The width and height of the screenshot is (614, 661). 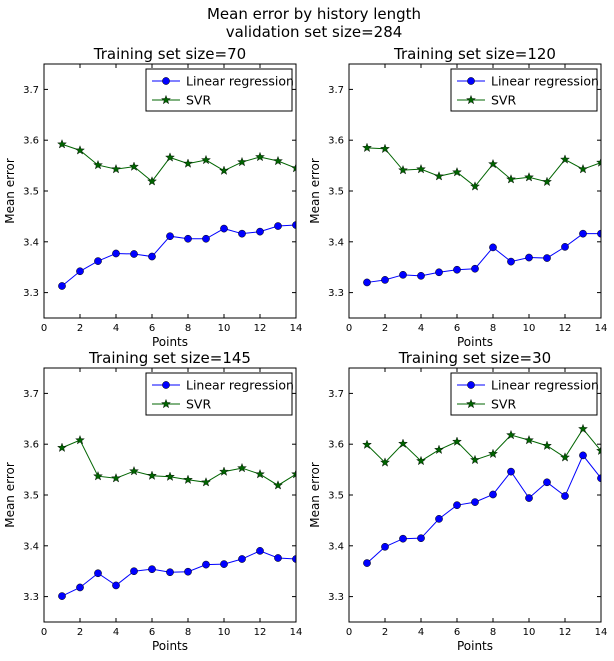 I want to click on subplot-title: Training set size=70, so click(x=169, y=54).